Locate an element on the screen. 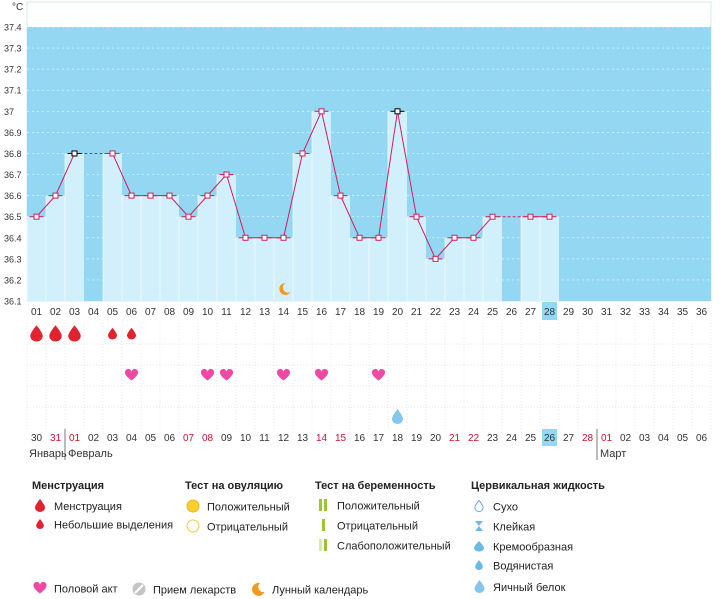 The width and height of the screenshot is (720, 599). date-label: 13 is located at coordinates (303, 438).